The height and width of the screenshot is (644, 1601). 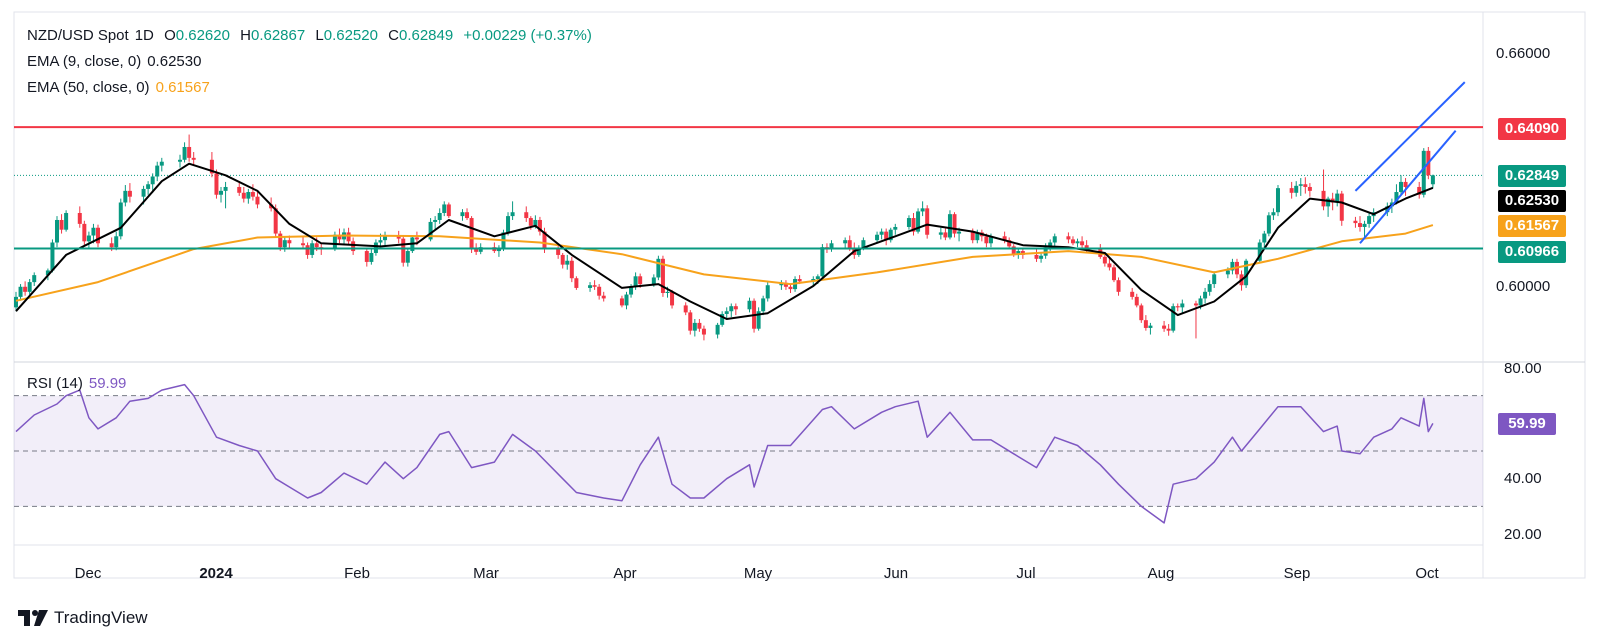 What do you see at coordinates (1532, 252) in the screenshot?
I see `support-price-tag: 0.60966` at bounding box center [1532, 252].